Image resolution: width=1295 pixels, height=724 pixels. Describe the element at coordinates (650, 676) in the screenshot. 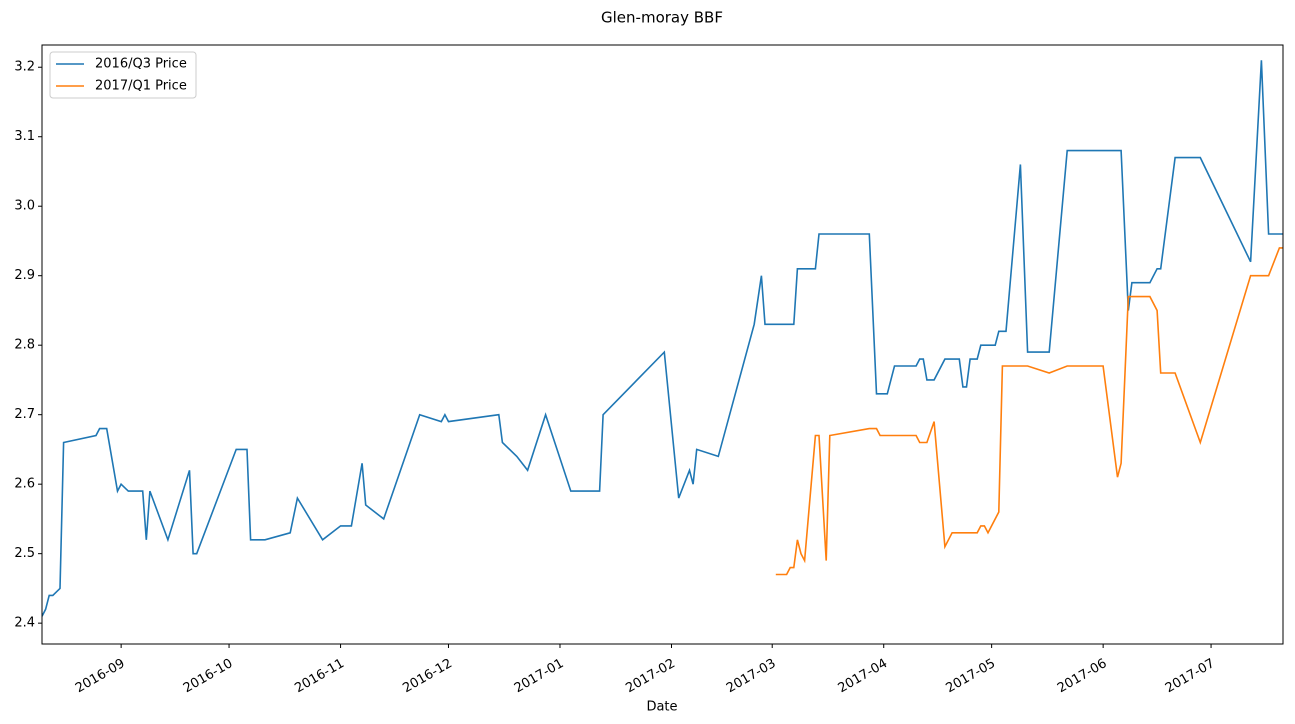

I see `x-tick-label: 2017-02` at that location.